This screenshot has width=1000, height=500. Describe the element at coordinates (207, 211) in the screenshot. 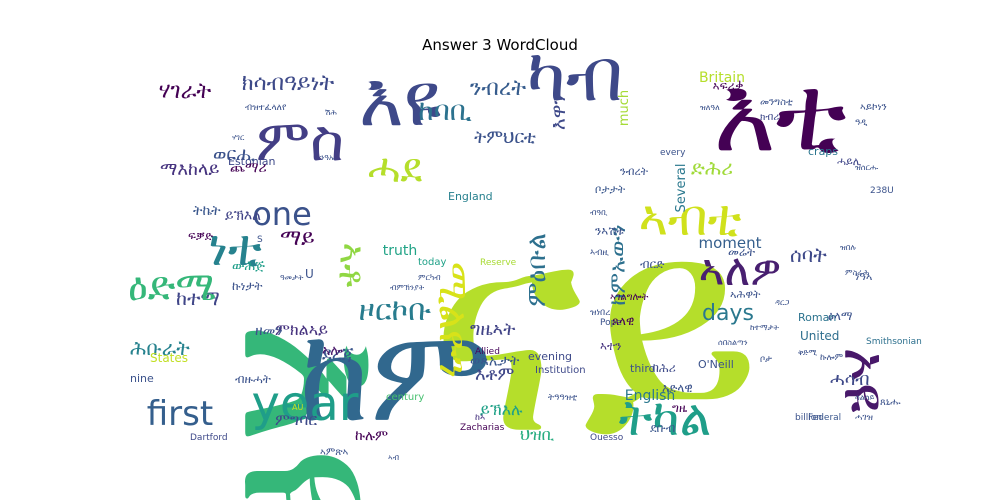

I see `word-79: ትኬት` at that location.